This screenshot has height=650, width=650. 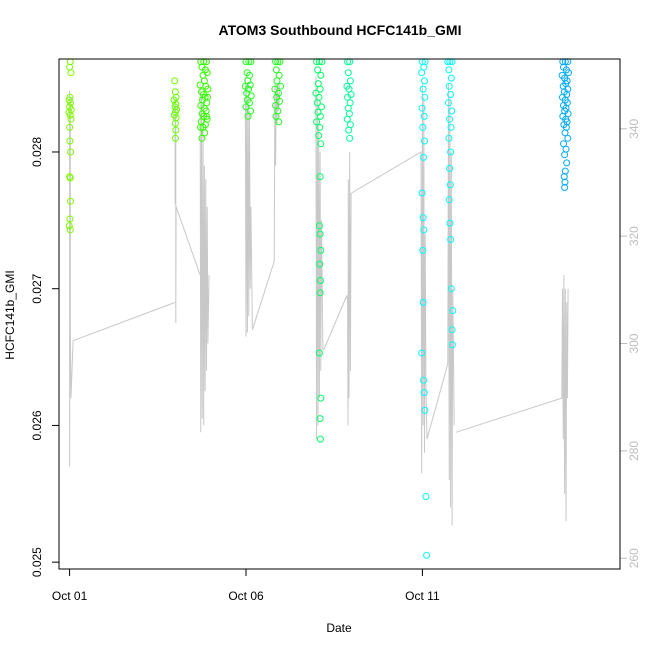 What do you see at coordinates (37, 425) in the screenshot?
I see `y-tick-label: 0.026` at bounding box center [37, 425].